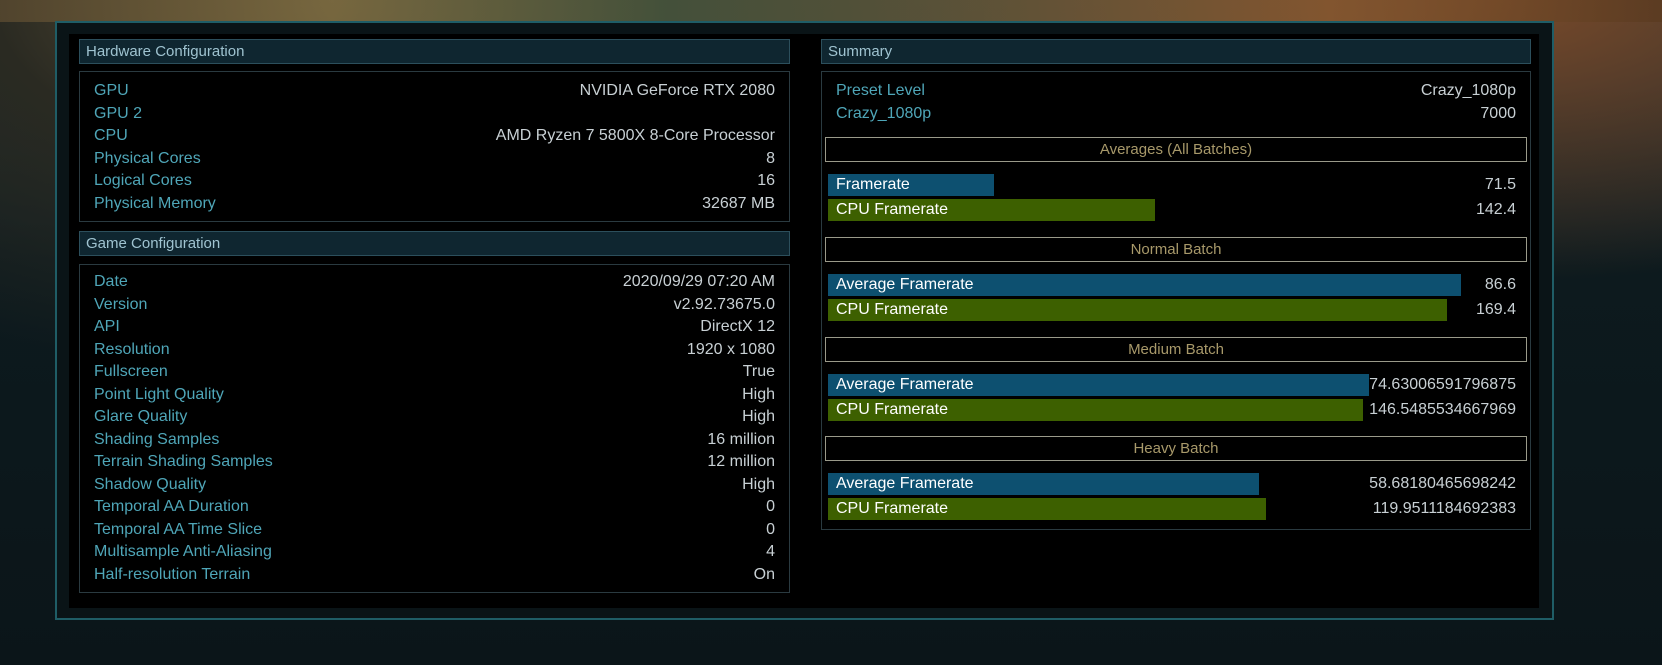 The width and height of the screenshot is (1662, 665). Describe the element at coordinates (157, 439) in the screenshot. I see `config-label: Shading Samples` at that location.